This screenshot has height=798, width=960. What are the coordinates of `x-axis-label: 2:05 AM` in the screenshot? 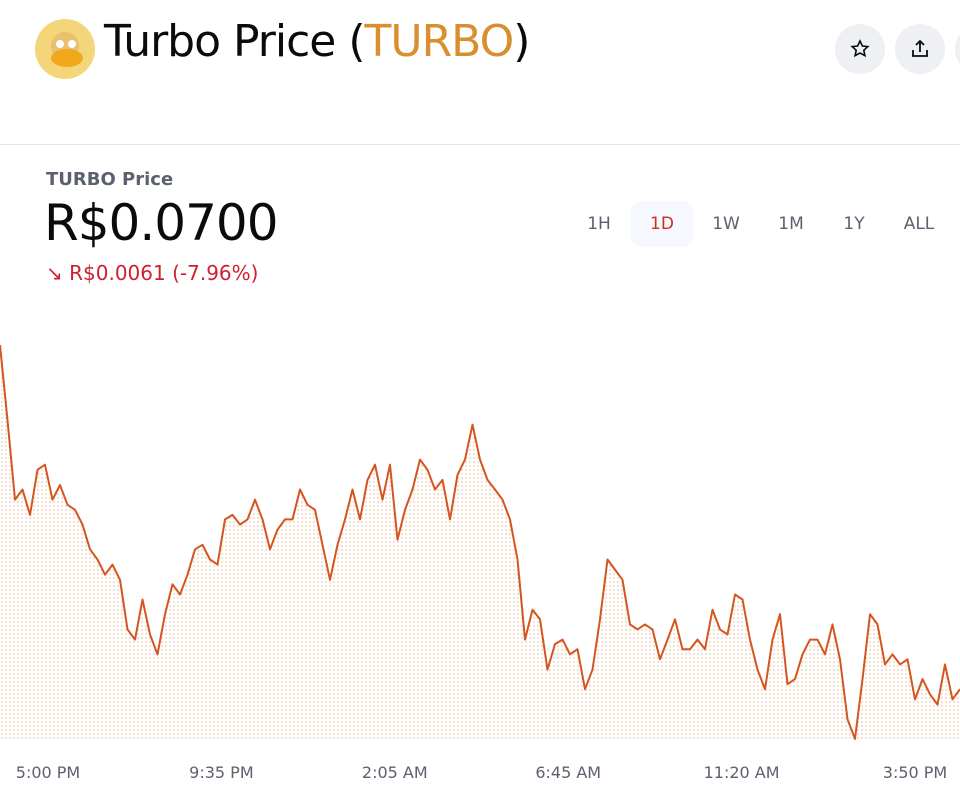 It's located at (395, 772).